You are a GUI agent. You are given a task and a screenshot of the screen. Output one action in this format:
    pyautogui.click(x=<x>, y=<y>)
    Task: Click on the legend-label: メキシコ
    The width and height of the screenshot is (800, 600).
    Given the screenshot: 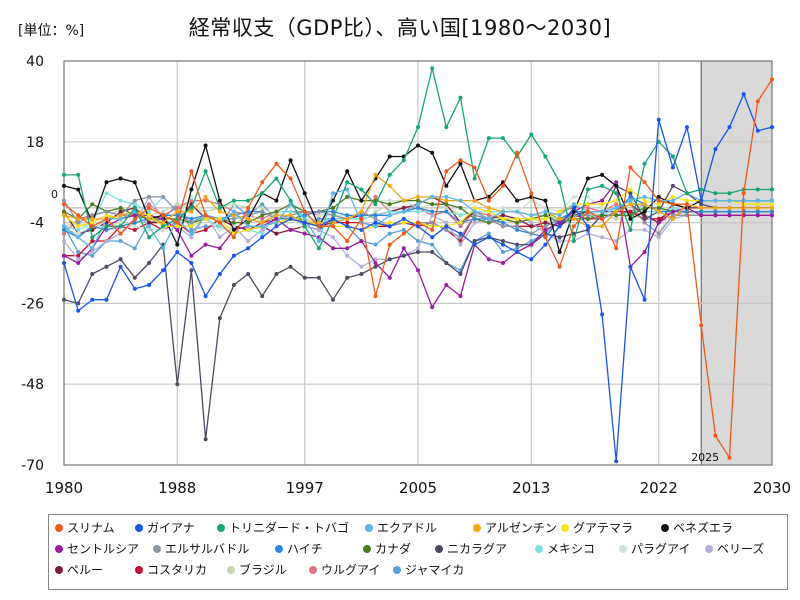 What is the action you would take?
    pyautogui.click(x=571, y=549)
    